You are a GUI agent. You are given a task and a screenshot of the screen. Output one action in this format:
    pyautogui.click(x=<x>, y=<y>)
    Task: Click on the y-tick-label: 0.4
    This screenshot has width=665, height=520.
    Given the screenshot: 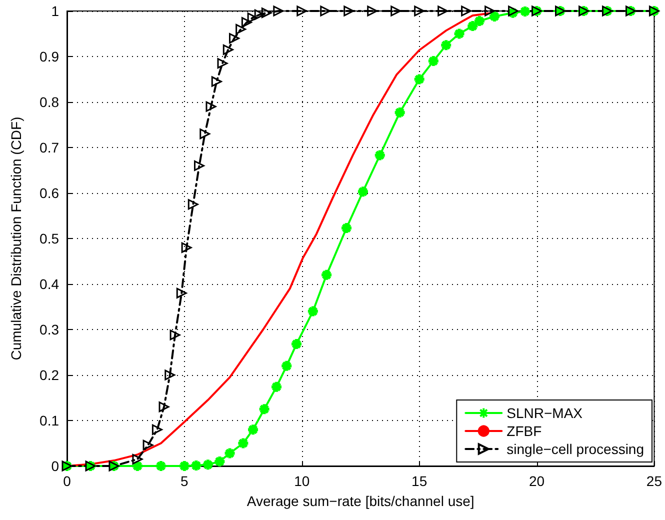 What is the action you would take?
    pyautogui.click(x=50, y=284)
    